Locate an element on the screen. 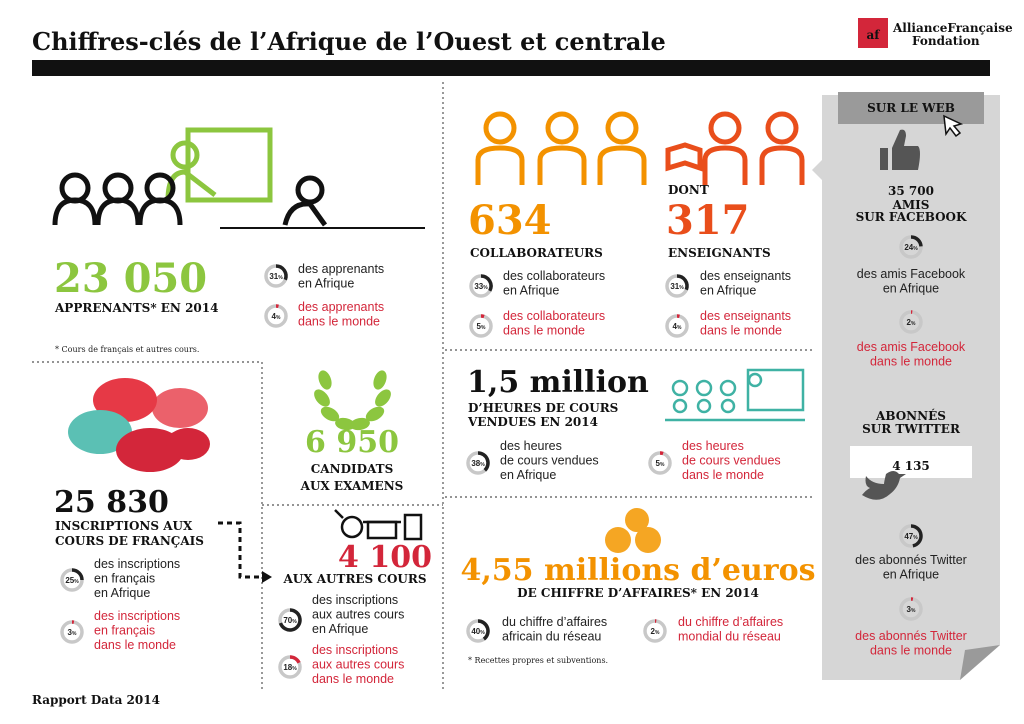  enrollments-label: INSCRIPTIONS AUX is located at coordinates (124, 526).